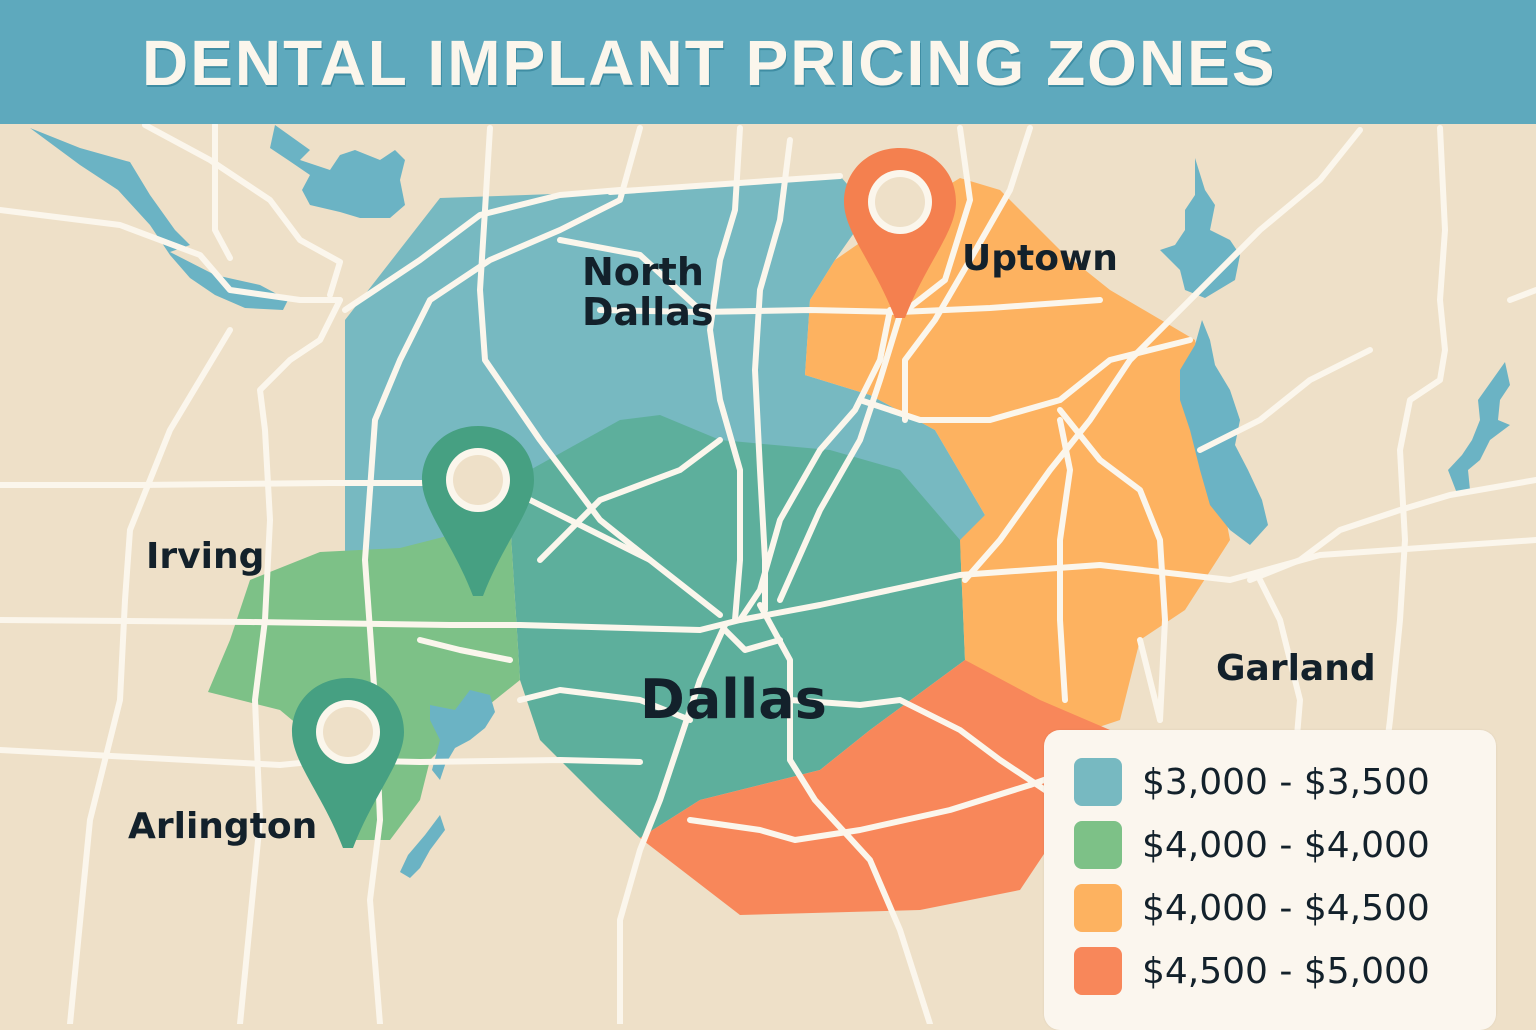 The image size is (1536, 1030). I want to click on irving-pin, so click(478, 511).